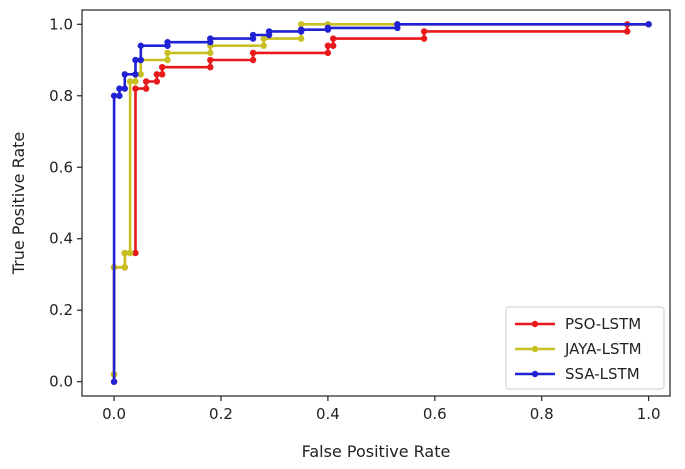  What do you see at coordinates (61, 382) in the screenshot?
I see `y-tick-label: 0.0` at bounding box center [61, 382].